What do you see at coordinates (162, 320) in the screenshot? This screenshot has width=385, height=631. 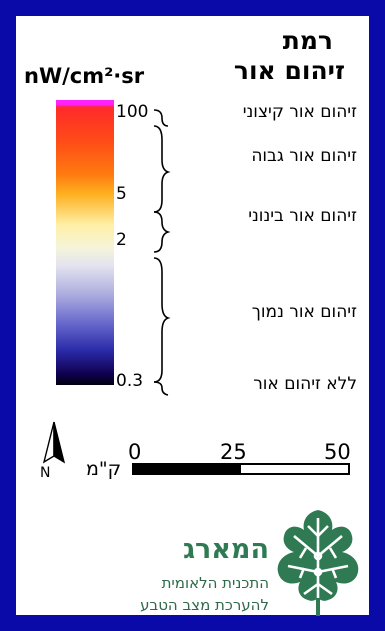 I see `brace-low` at bounding box center [162, 320].